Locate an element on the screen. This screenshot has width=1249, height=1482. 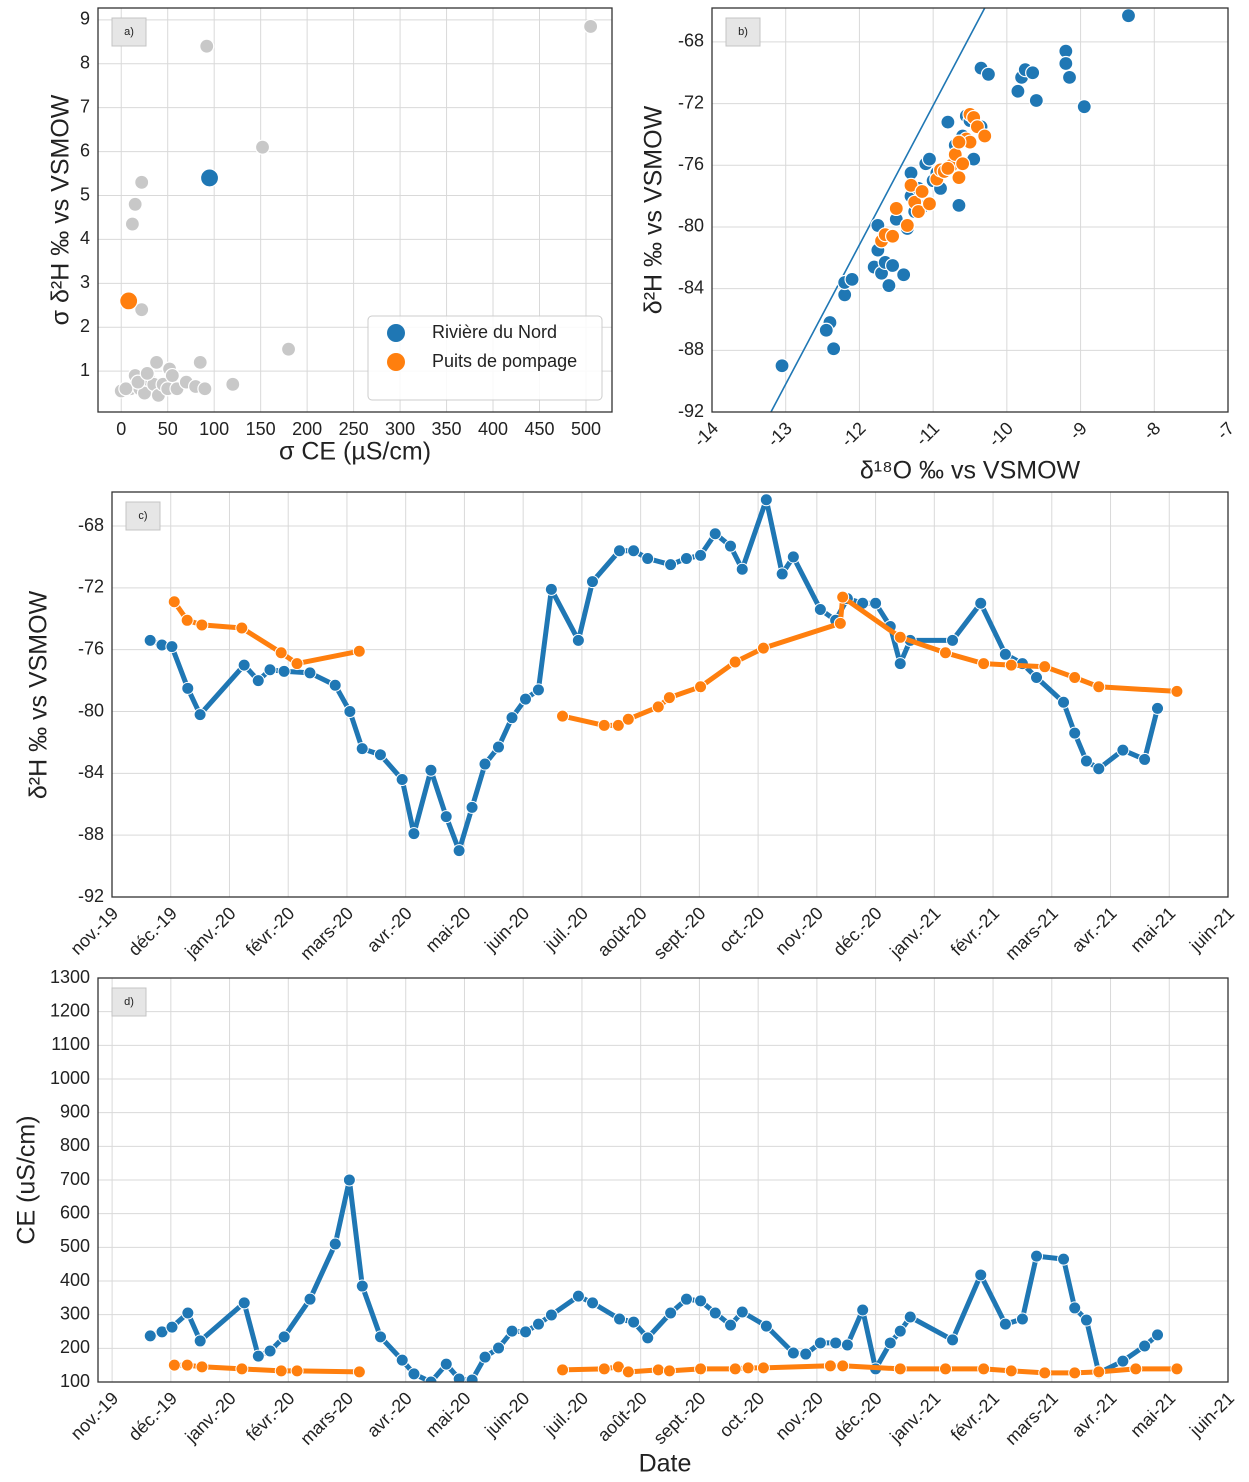
y-tick-label: 700 is located at coordinates (75, 1179).